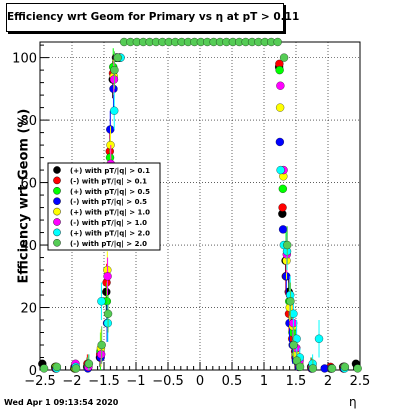 The image size is (400, 412). What do you see at coordinates (110, 213) in the screenshot?
I see `legend-entry-label: (+) with pT/|q| > 1.0` at bounding box center [110, 213].